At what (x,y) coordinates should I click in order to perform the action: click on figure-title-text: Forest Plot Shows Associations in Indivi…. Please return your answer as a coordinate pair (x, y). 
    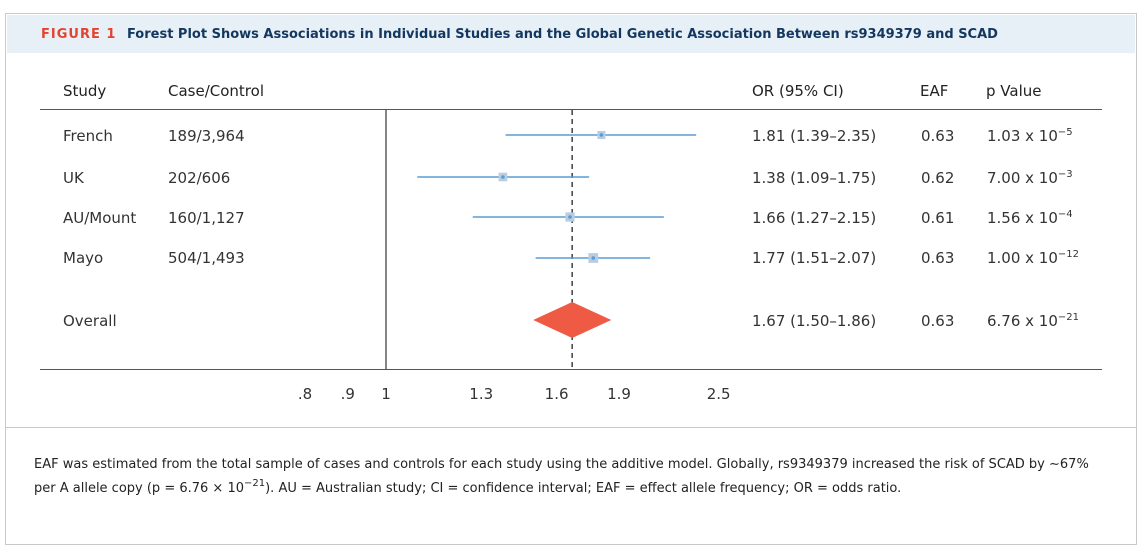
    Looking at the image, I should click on (562, 34).